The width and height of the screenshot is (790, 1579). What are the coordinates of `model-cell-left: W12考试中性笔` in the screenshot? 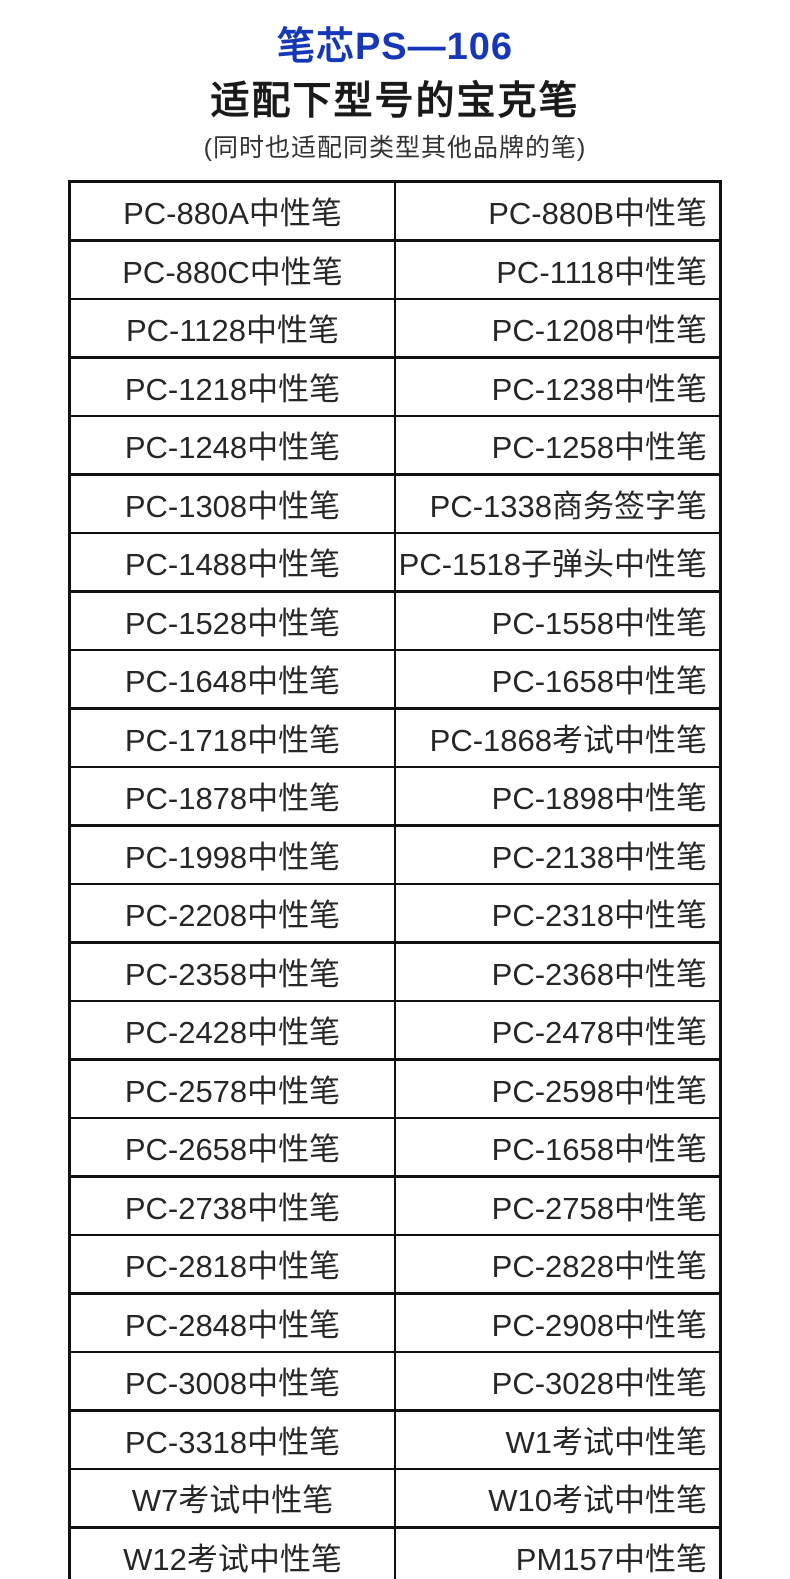 It's located at (232, 1552).